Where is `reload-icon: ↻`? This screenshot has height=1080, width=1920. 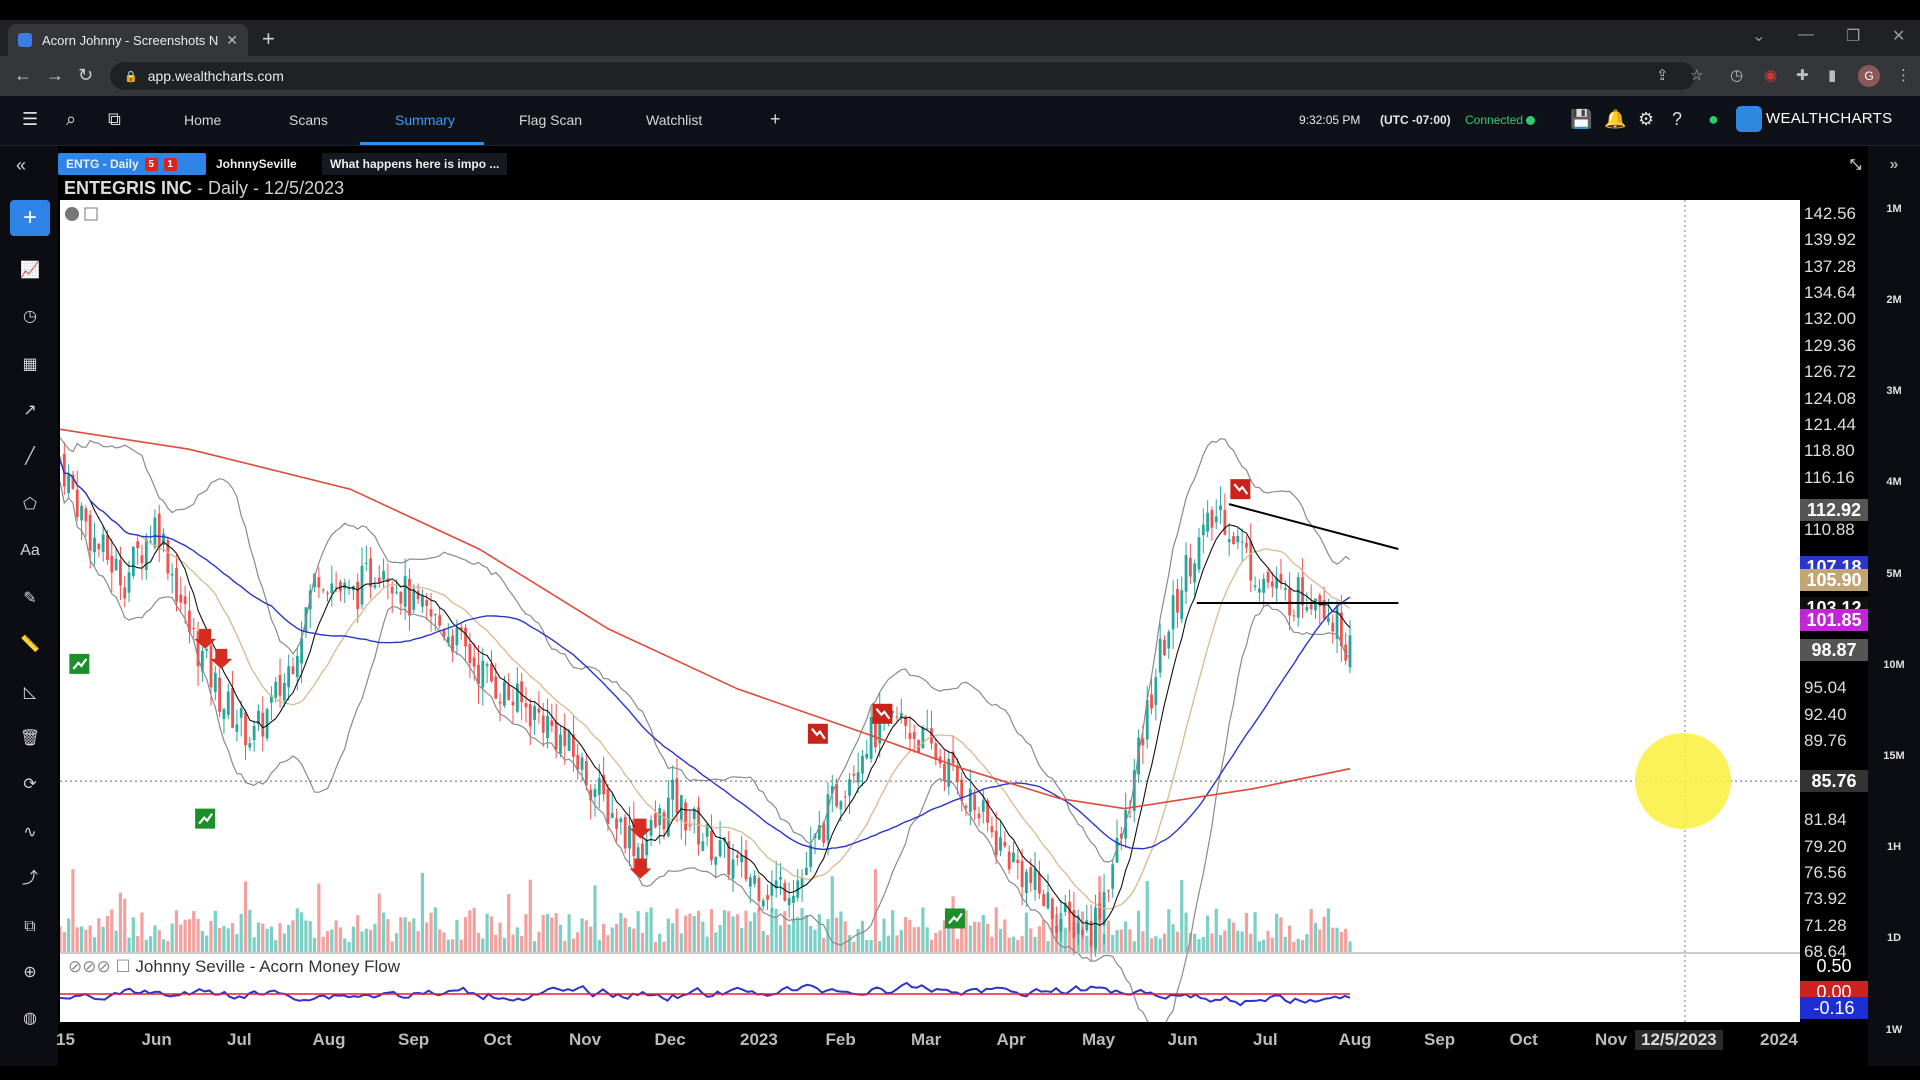 reload-icon: ↻ is located at coordinates (86, 75).